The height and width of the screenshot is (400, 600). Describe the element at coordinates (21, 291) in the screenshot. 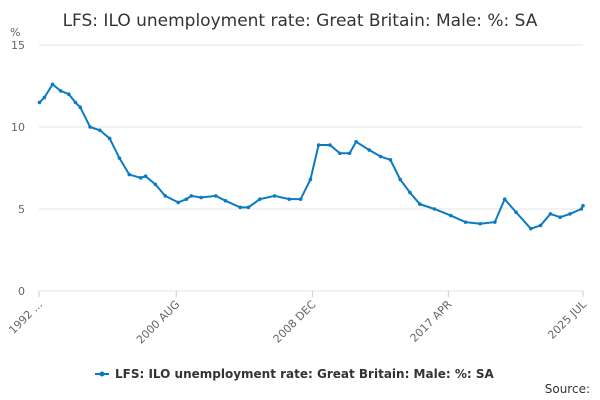

I see `y-tick-label: 0` at that location.